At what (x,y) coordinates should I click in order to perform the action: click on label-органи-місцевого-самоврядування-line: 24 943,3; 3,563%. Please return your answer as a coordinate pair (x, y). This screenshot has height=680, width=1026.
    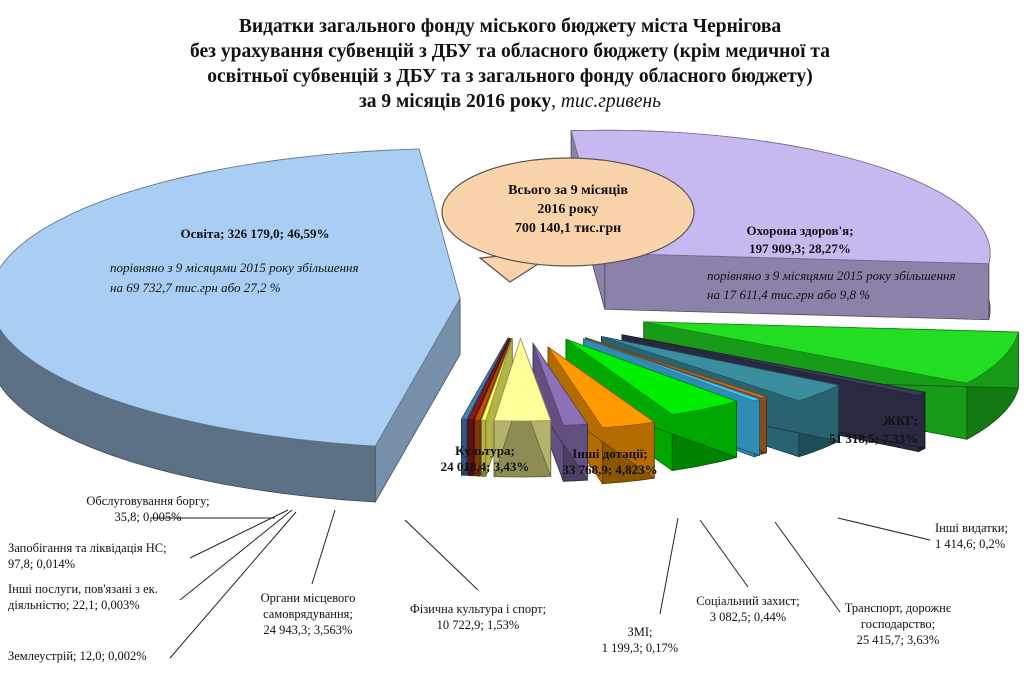
    Looking at the image, I should click on (308, 630).